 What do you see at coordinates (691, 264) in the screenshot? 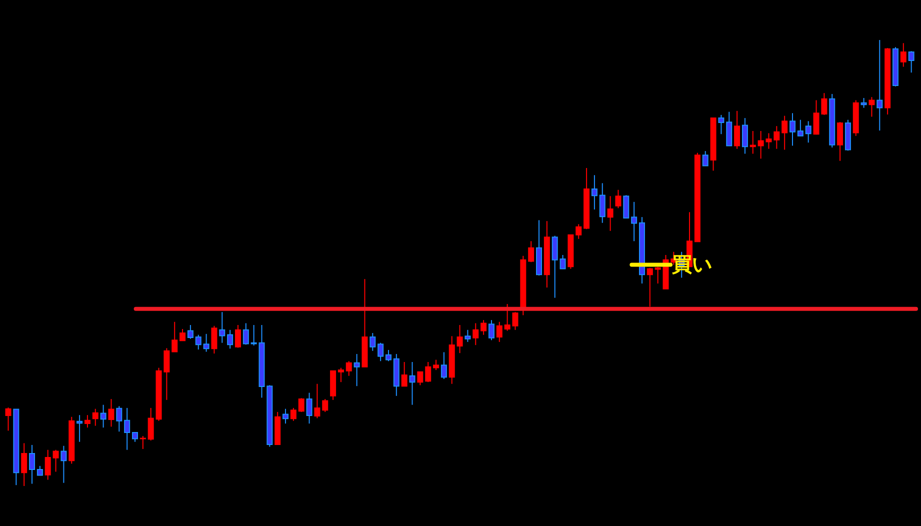
I see `ref-line-label: 買い` at bounding box center [691, 264].